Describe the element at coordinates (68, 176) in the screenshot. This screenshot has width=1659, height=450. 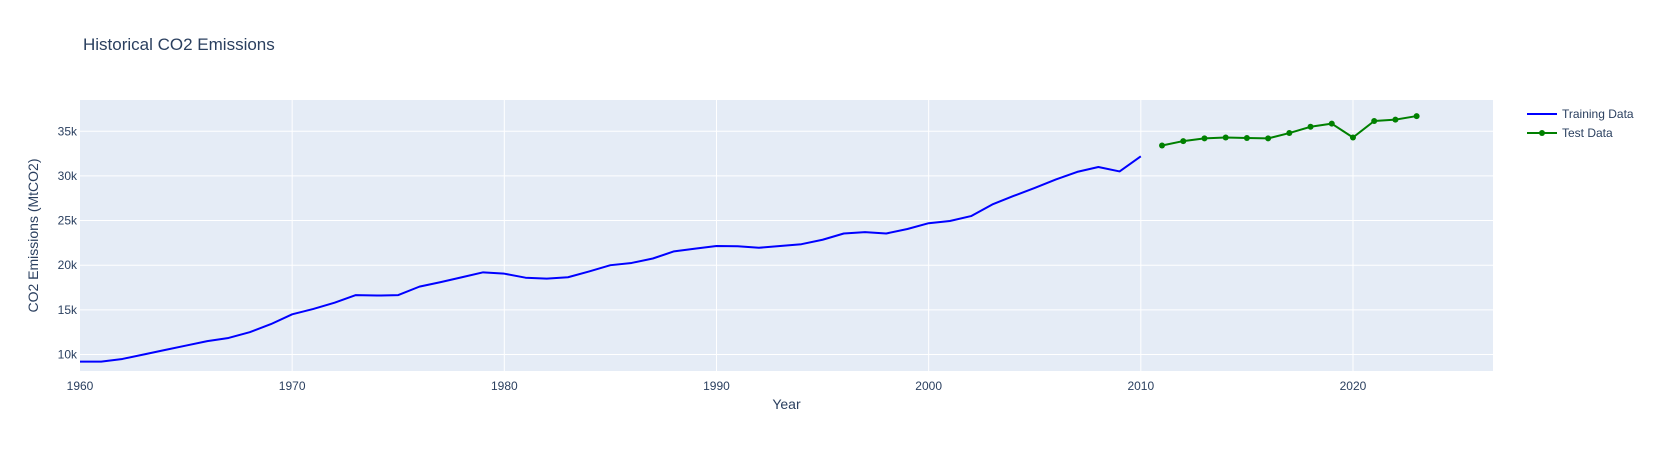
I see `y-tick-label: 30k` at that location.